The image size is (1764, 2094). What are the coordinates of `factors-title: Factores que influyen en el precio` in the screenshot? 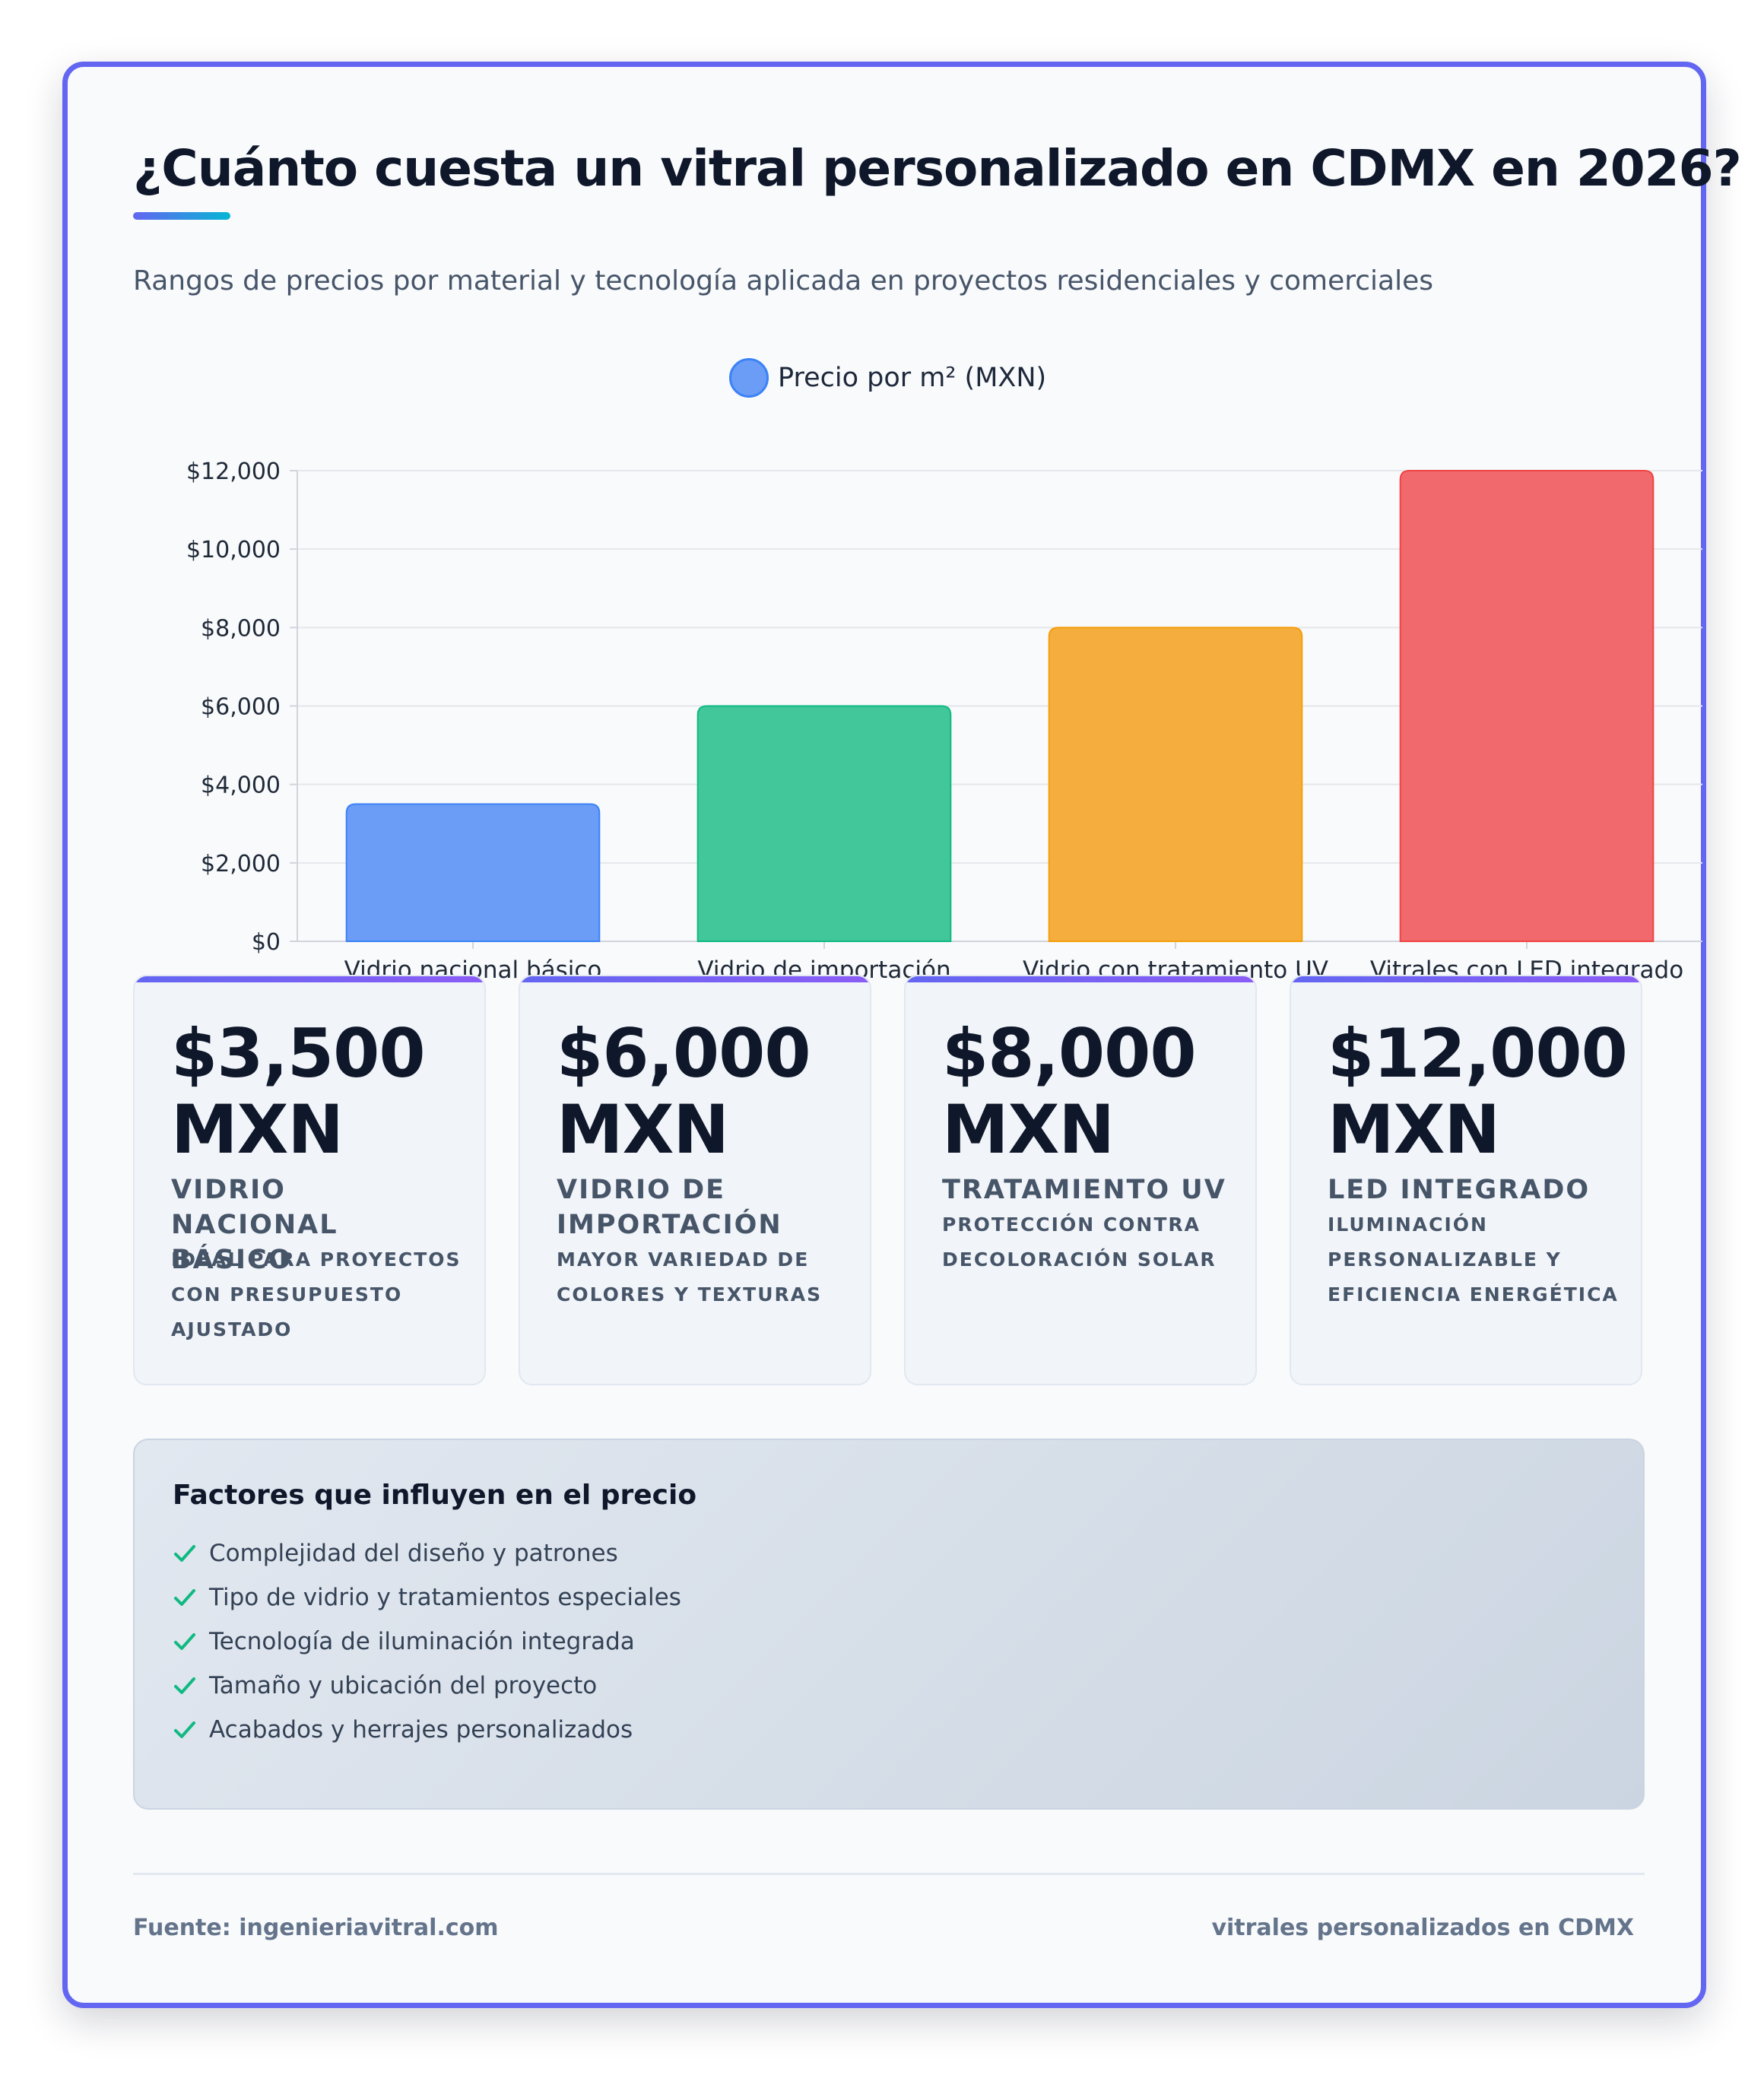 It's located at (435, 1495).